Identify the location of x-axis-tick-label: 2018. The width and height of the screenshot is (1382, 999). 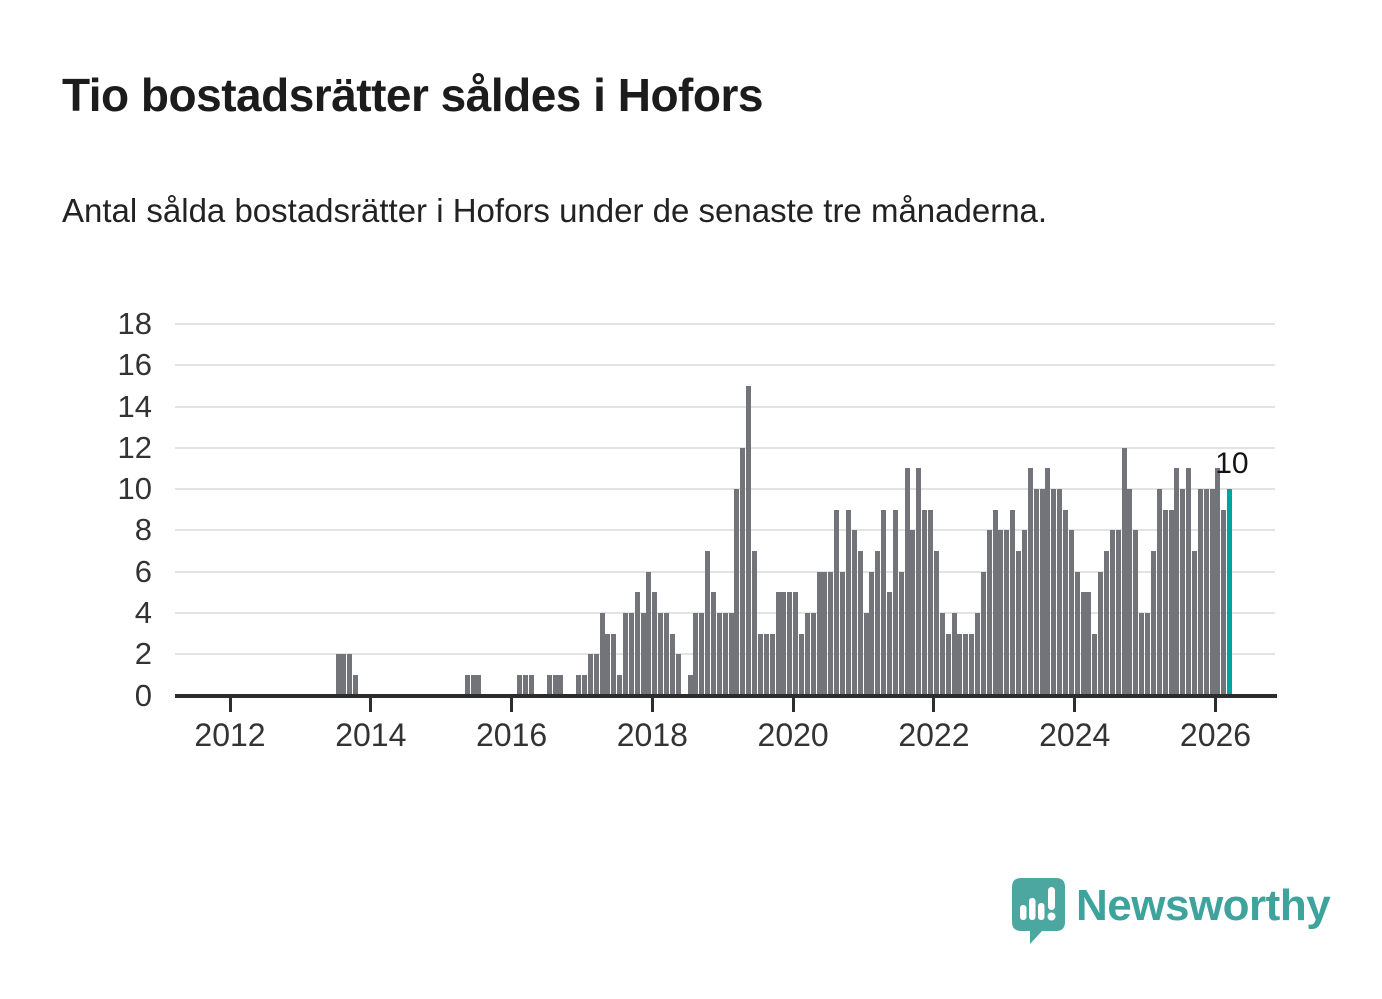
(652, 734).